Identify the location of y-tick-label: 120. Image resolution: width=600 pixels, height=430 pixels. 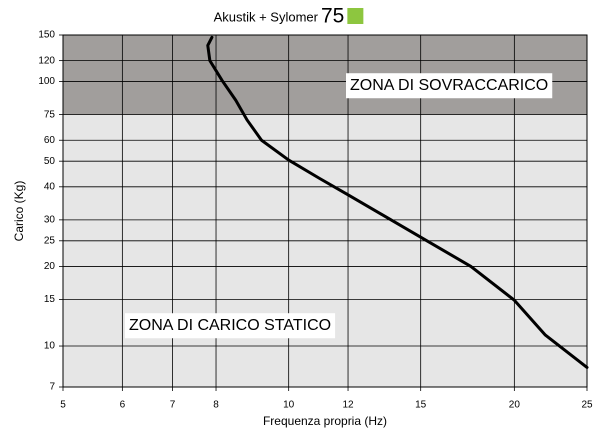
(46, 60).